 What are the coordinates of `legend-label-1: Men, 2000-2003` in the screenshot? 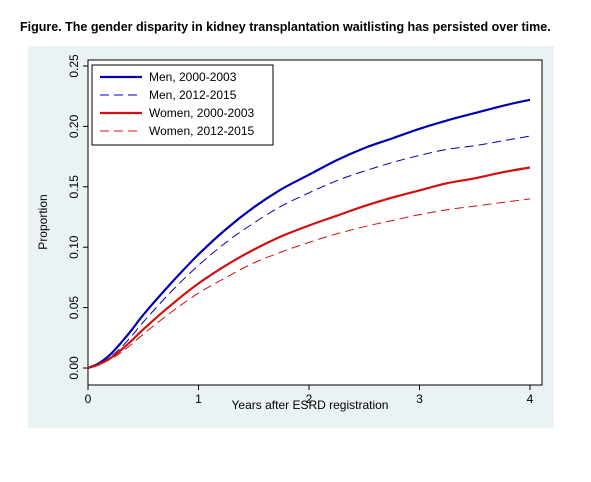 It's located at (193, 77).